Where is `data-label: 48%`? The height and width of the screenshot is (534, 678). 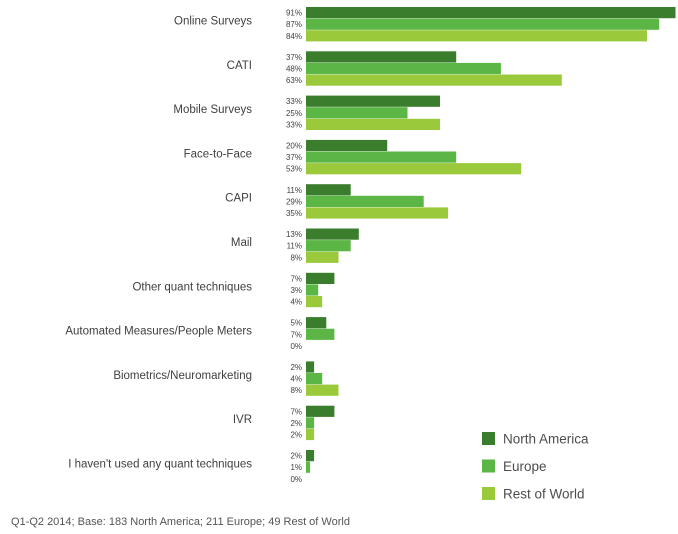
data-label: 48% is located at coordinates (294, 69).